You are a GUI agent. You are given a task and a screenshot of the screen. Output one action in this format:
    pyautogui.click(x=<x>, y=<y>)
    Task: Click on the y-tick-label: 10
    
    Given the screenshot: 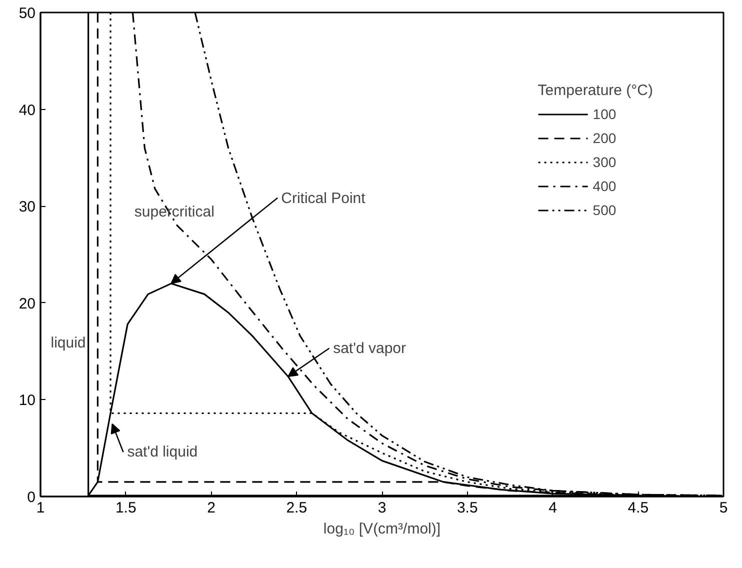 What is the action you would take?
    pyautogui.click(x=27, y=401)
    